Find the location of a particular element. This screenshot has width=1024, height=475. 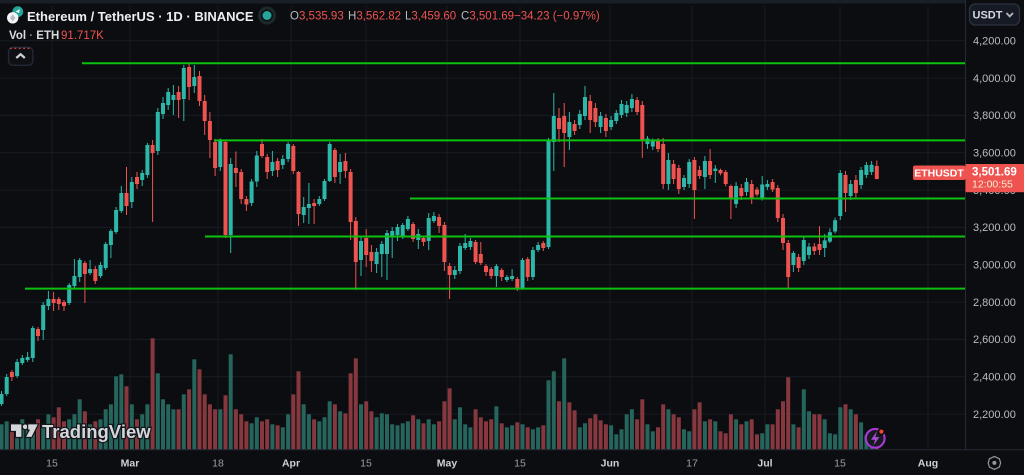

svg-text: 2,400.00 is located at coordinates (994, 378).